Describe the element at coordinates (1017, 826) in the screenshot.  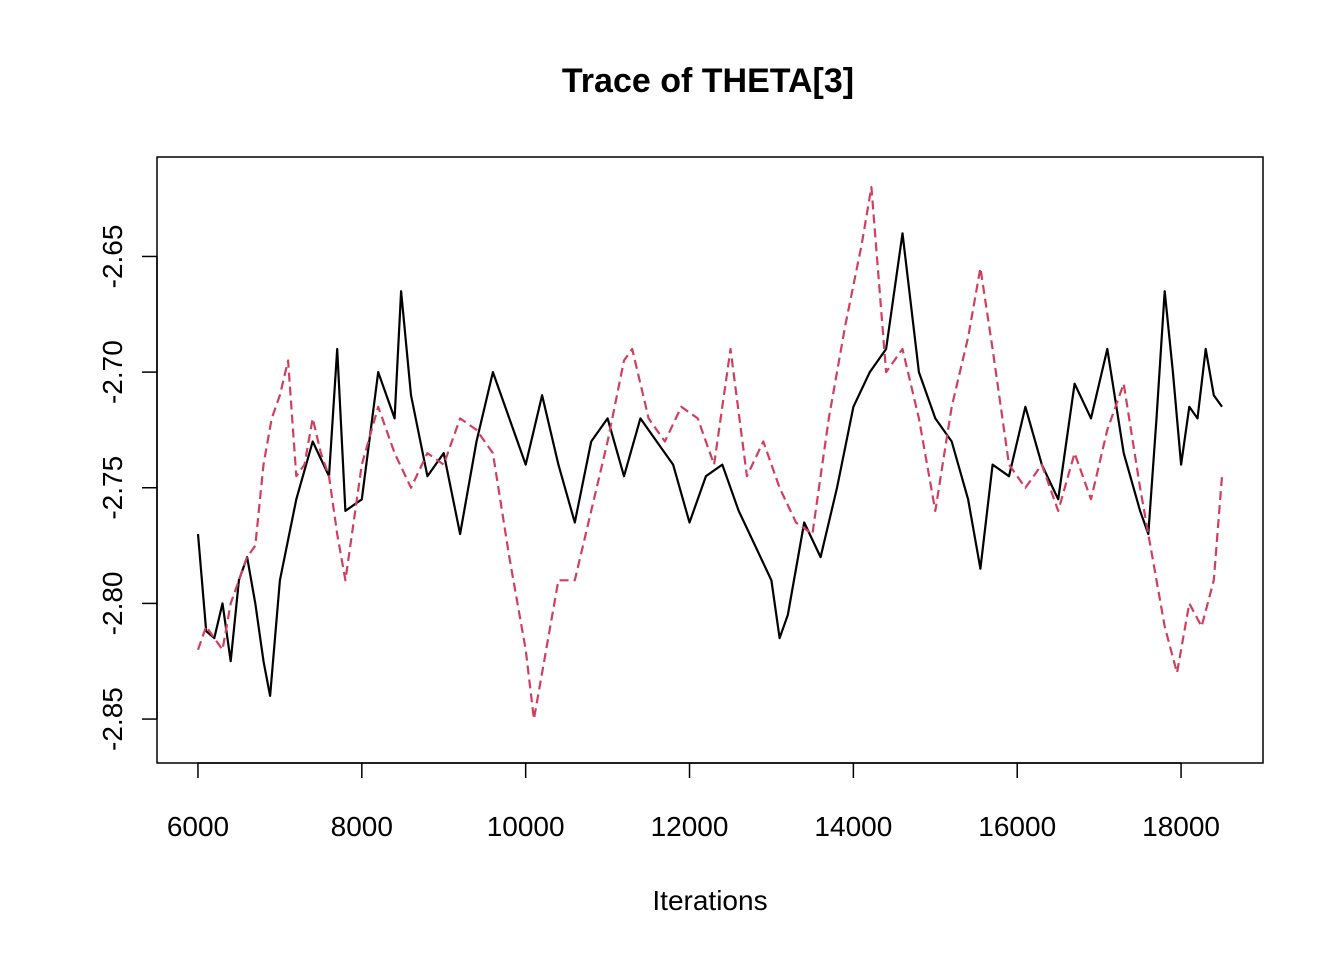
I see `x-tick-label: 16000` at that location.